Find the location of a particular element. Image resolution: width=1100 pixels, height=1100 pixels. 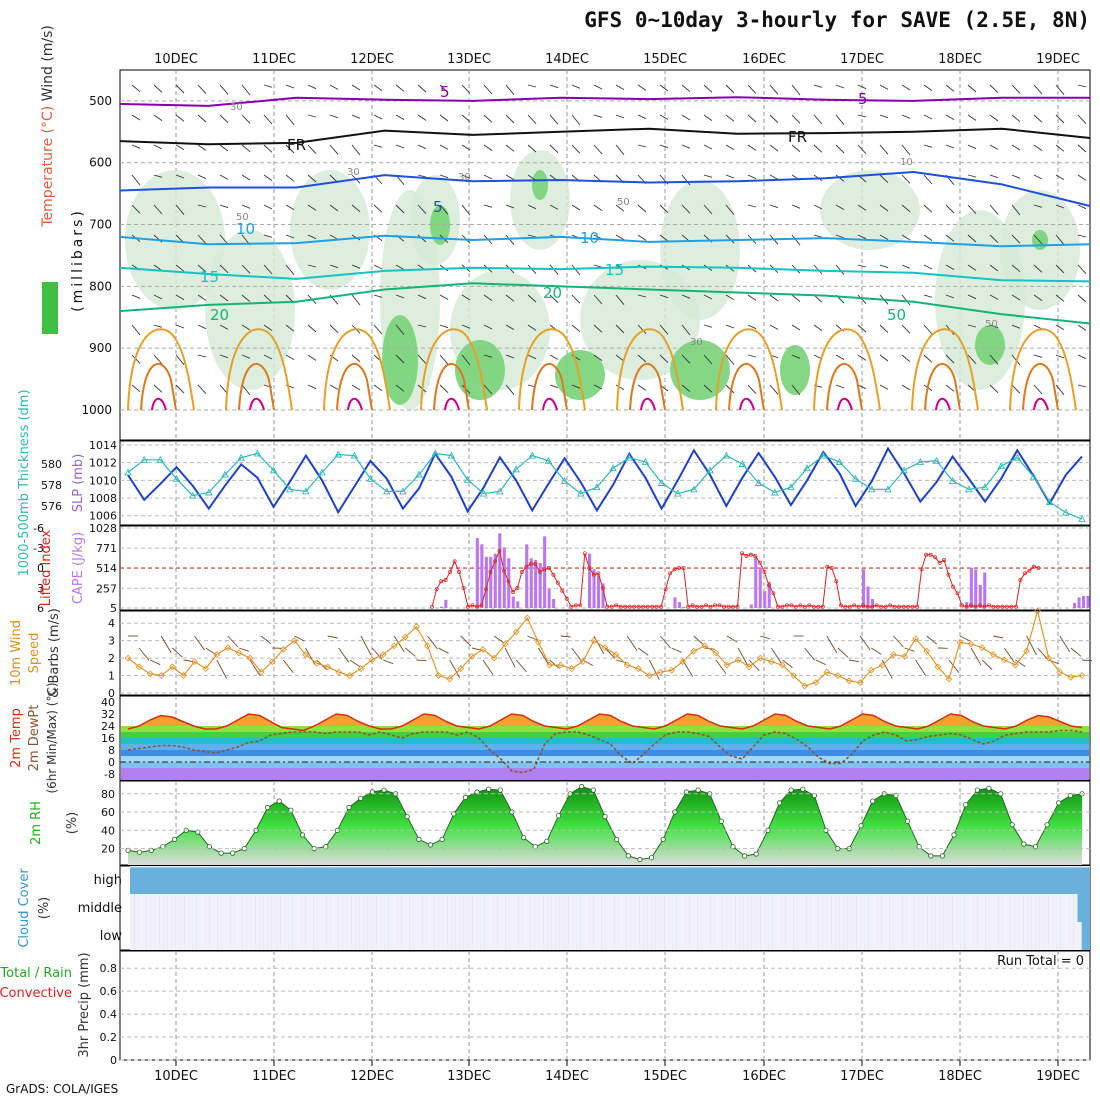

wind-tick-0: 0 is located at coordinates (111, 693).